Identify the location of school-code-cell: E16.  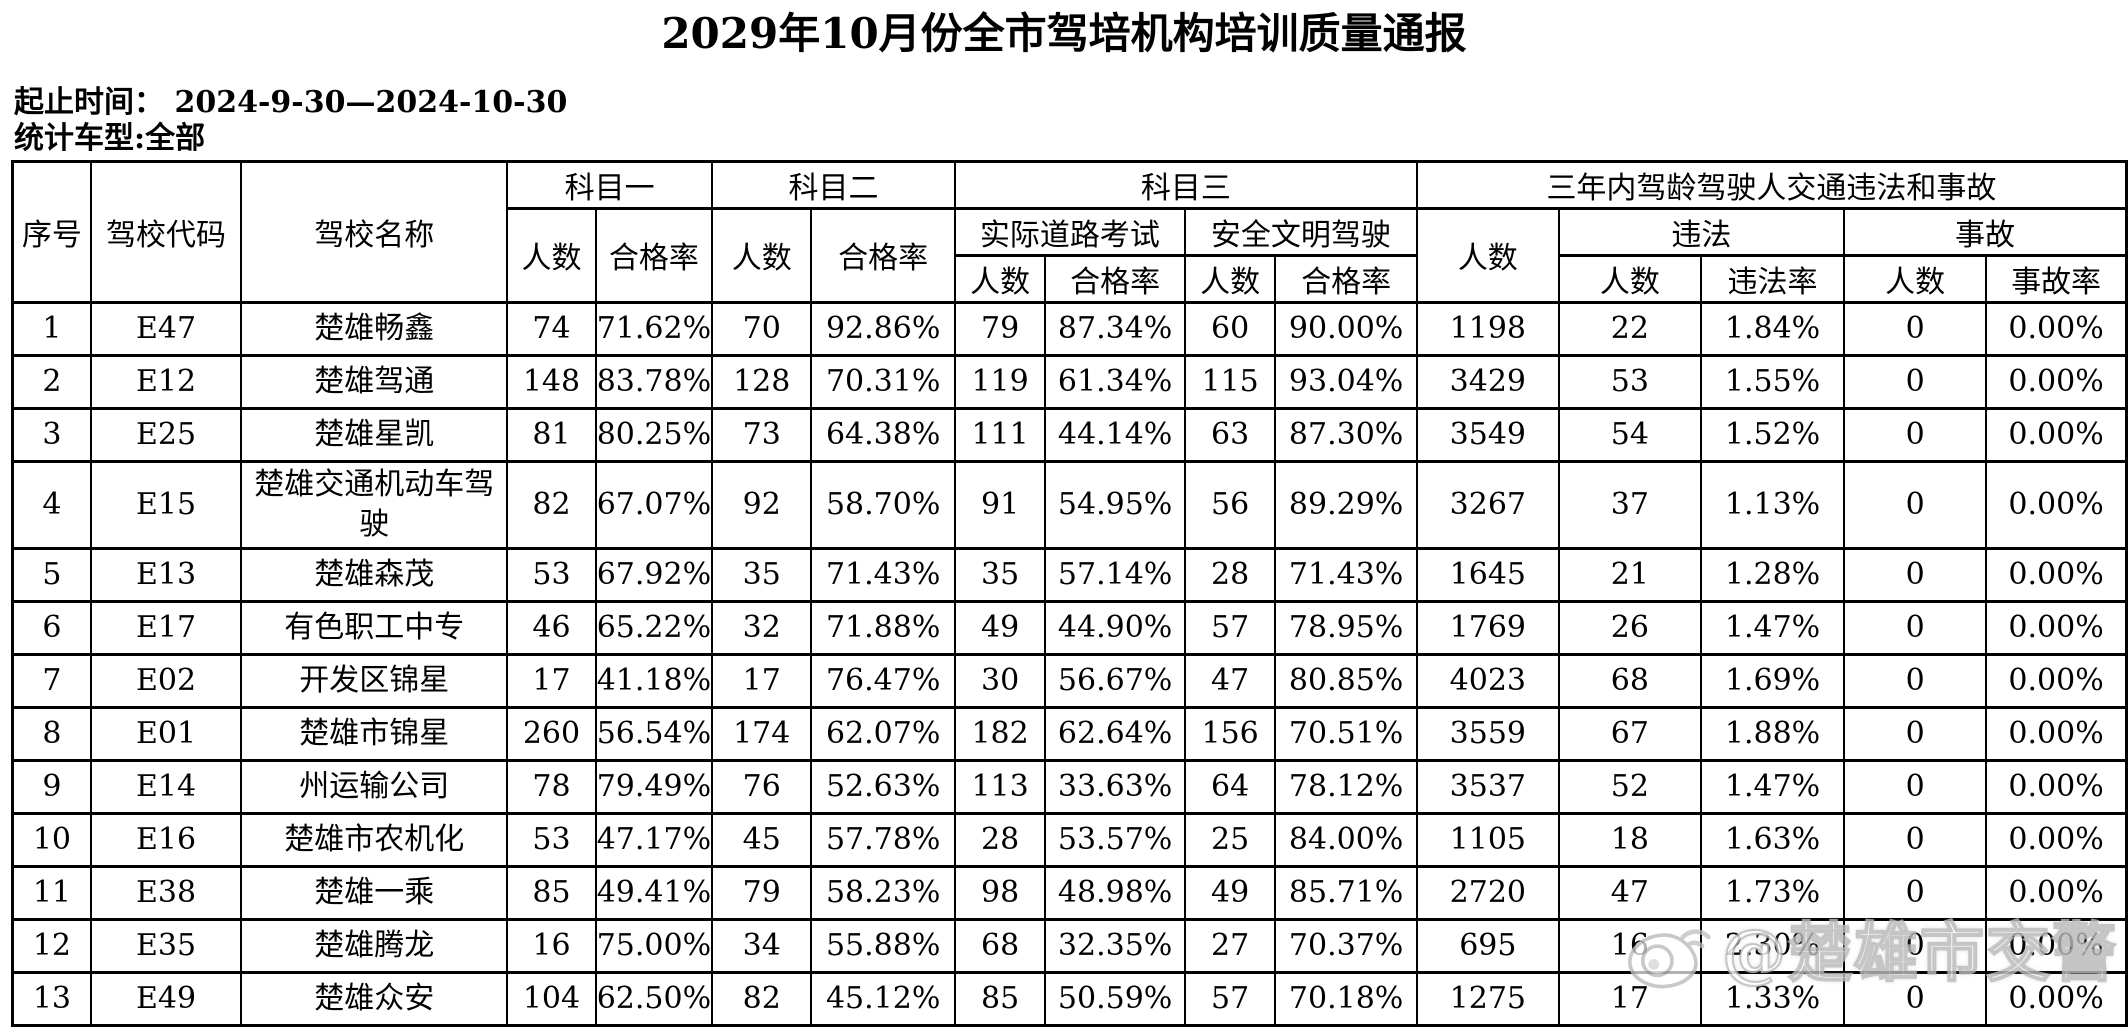
(166, 839).